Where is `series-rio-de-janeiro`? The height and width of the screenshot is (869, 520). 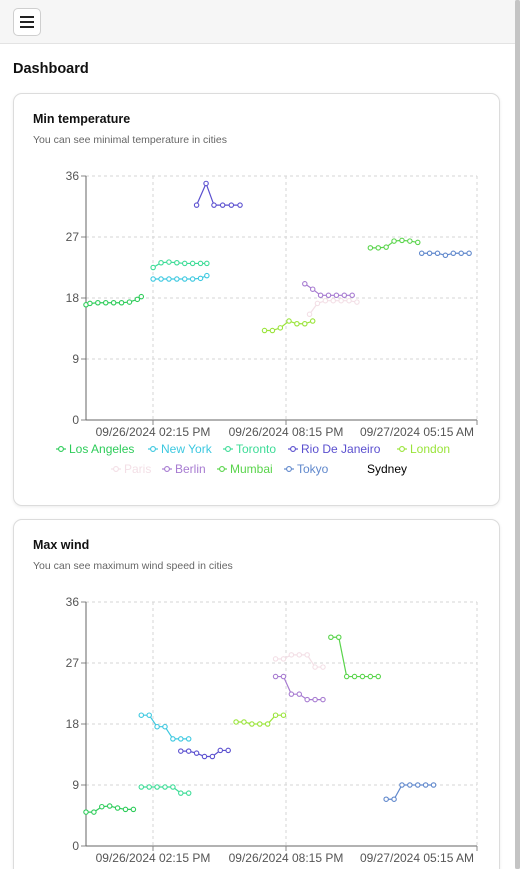
series-rio-de-janeiro is located at coordinates (218, 194).